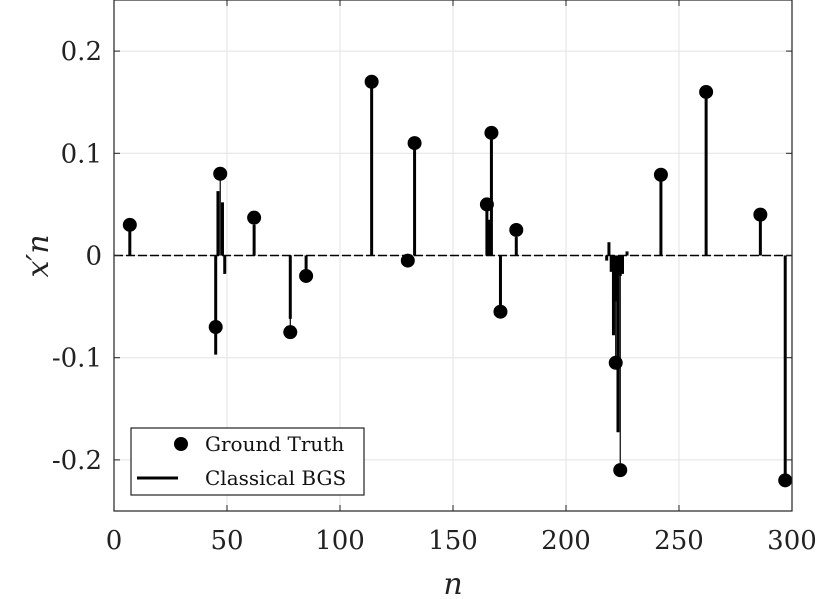 This screenshot has height=599, width=818. Describe the element at coordinates (181, 444) in the screenshot. I see `legend-ground-truth-marker` at that location.